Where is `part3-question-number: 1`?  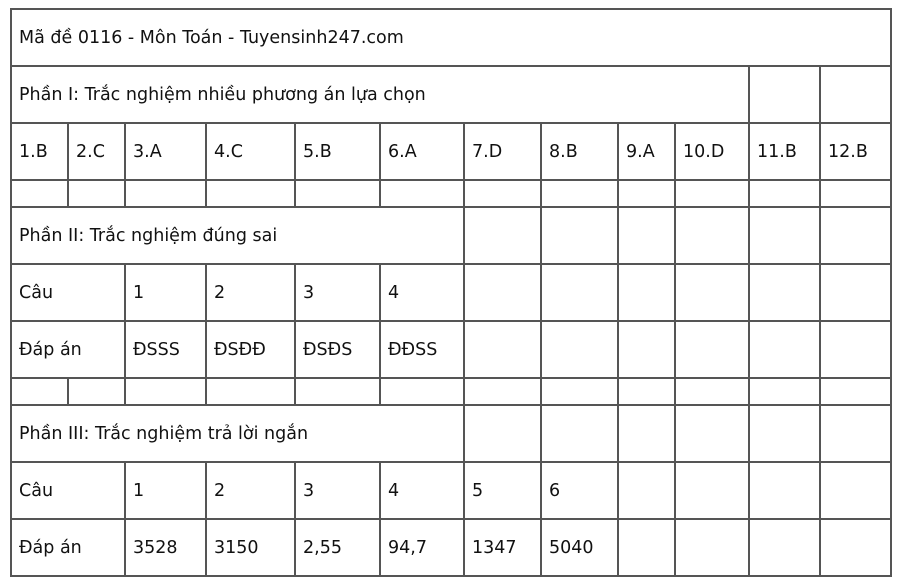 part3-question-number: 1 is located at coordinates (165, 490).